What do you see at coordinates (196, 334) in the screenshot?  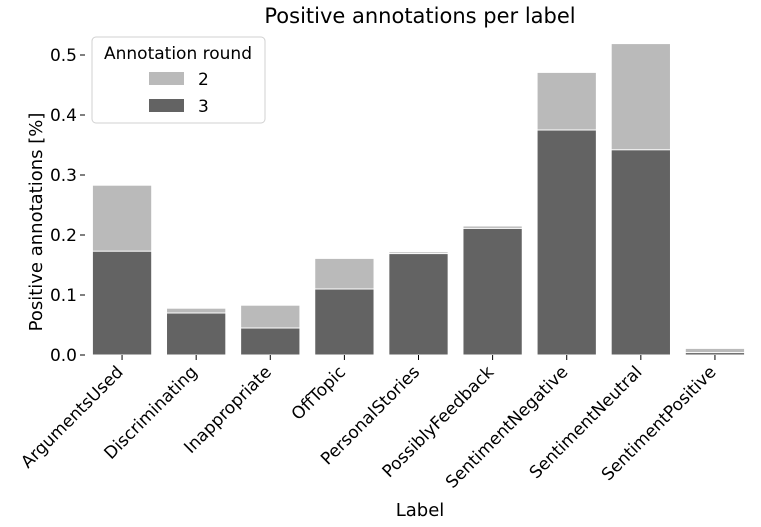 I see `bar-round-3-Discriminating` at bounding box center [196, 334].